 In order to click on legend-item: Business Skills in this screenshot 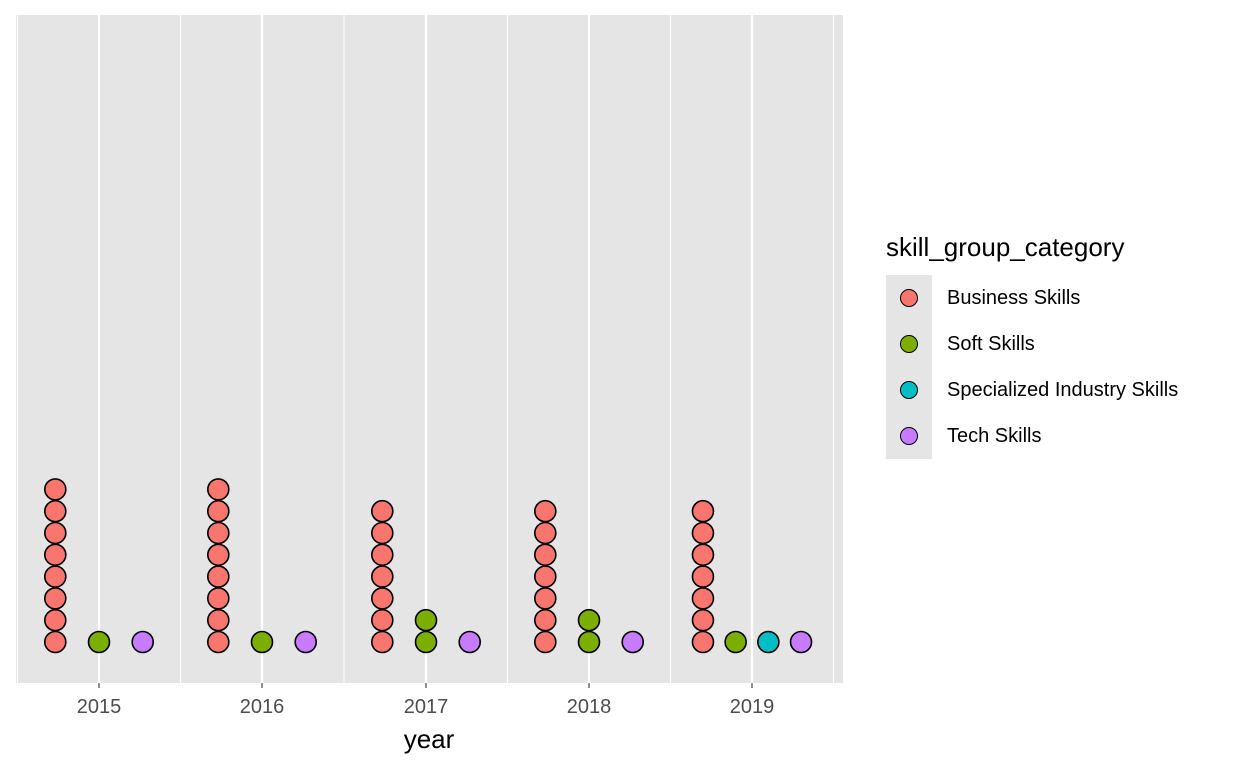, I will do `click(1032, 298)`.